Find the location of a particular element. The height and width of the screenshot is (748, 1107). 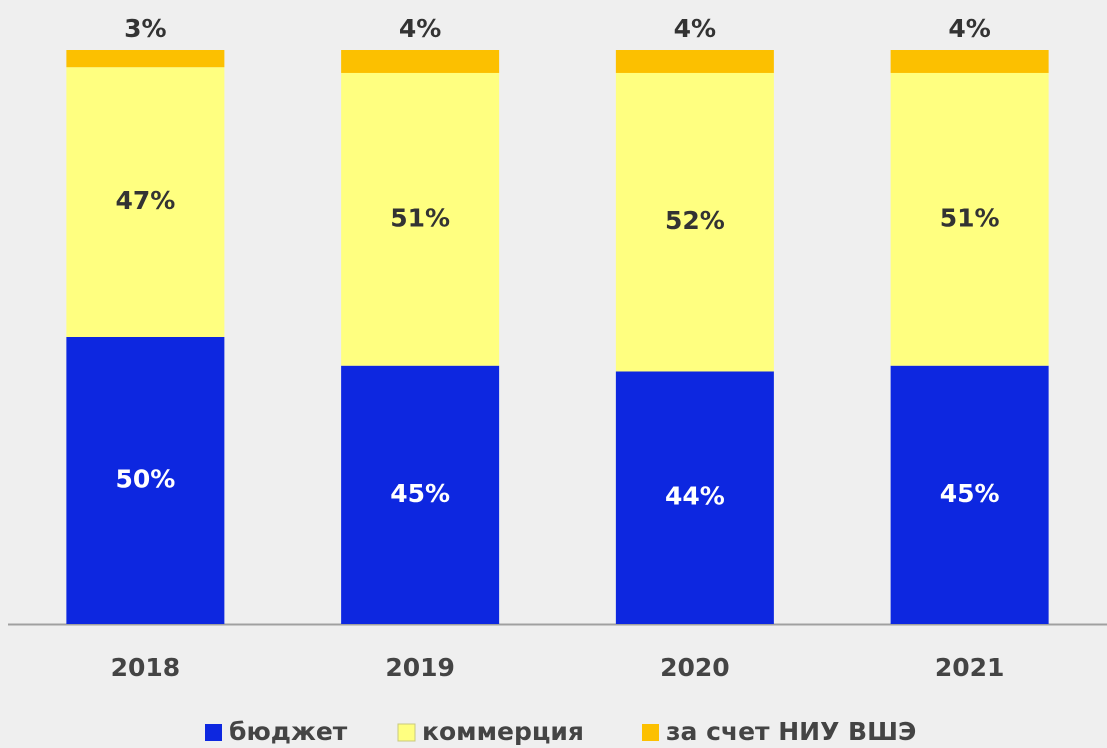

data-label: 52% is located at coordinates (695, 220).